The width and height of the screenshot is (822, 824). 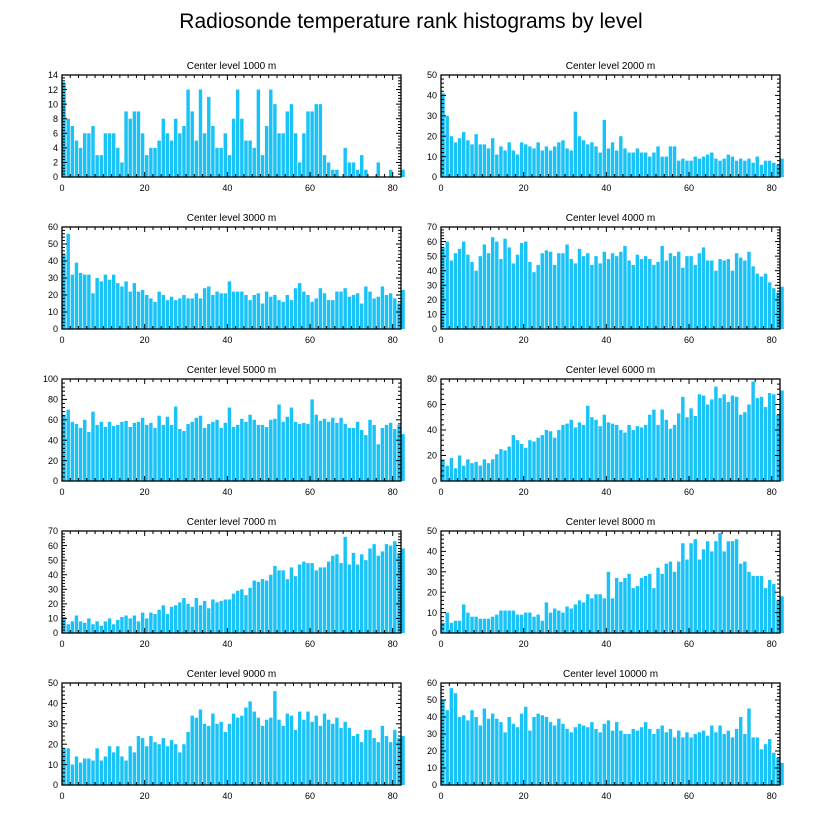 I want to click on y-tick-label: 80, so click(x=53, y=400).